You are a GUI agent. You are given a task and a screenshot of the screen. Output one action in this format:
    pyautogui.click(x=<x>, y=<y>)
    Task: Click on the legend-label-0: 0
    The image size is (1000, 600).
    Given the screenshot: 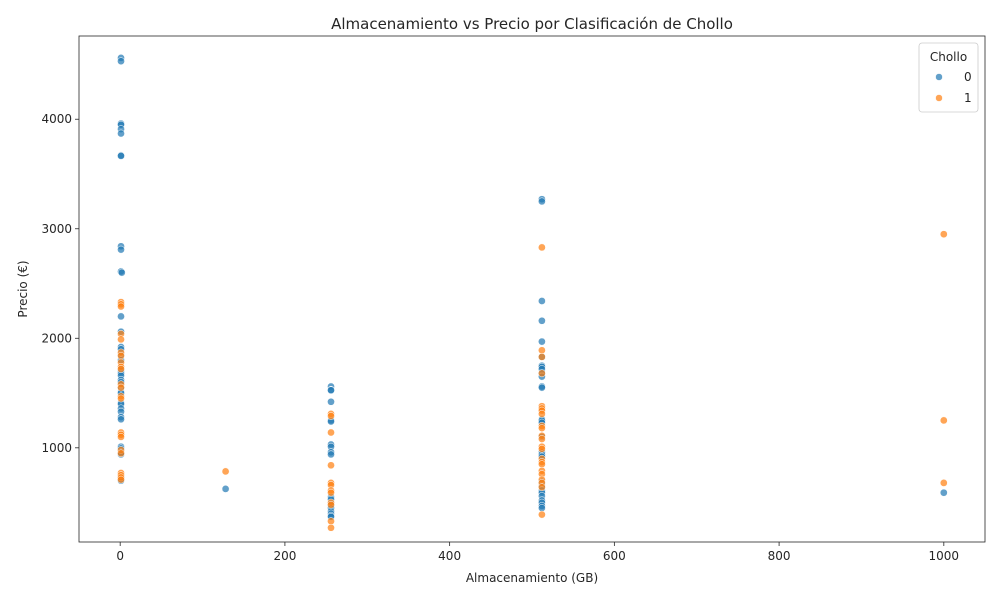 What is the action you would take?
    pyautogui.click(x=968, y=77)
    